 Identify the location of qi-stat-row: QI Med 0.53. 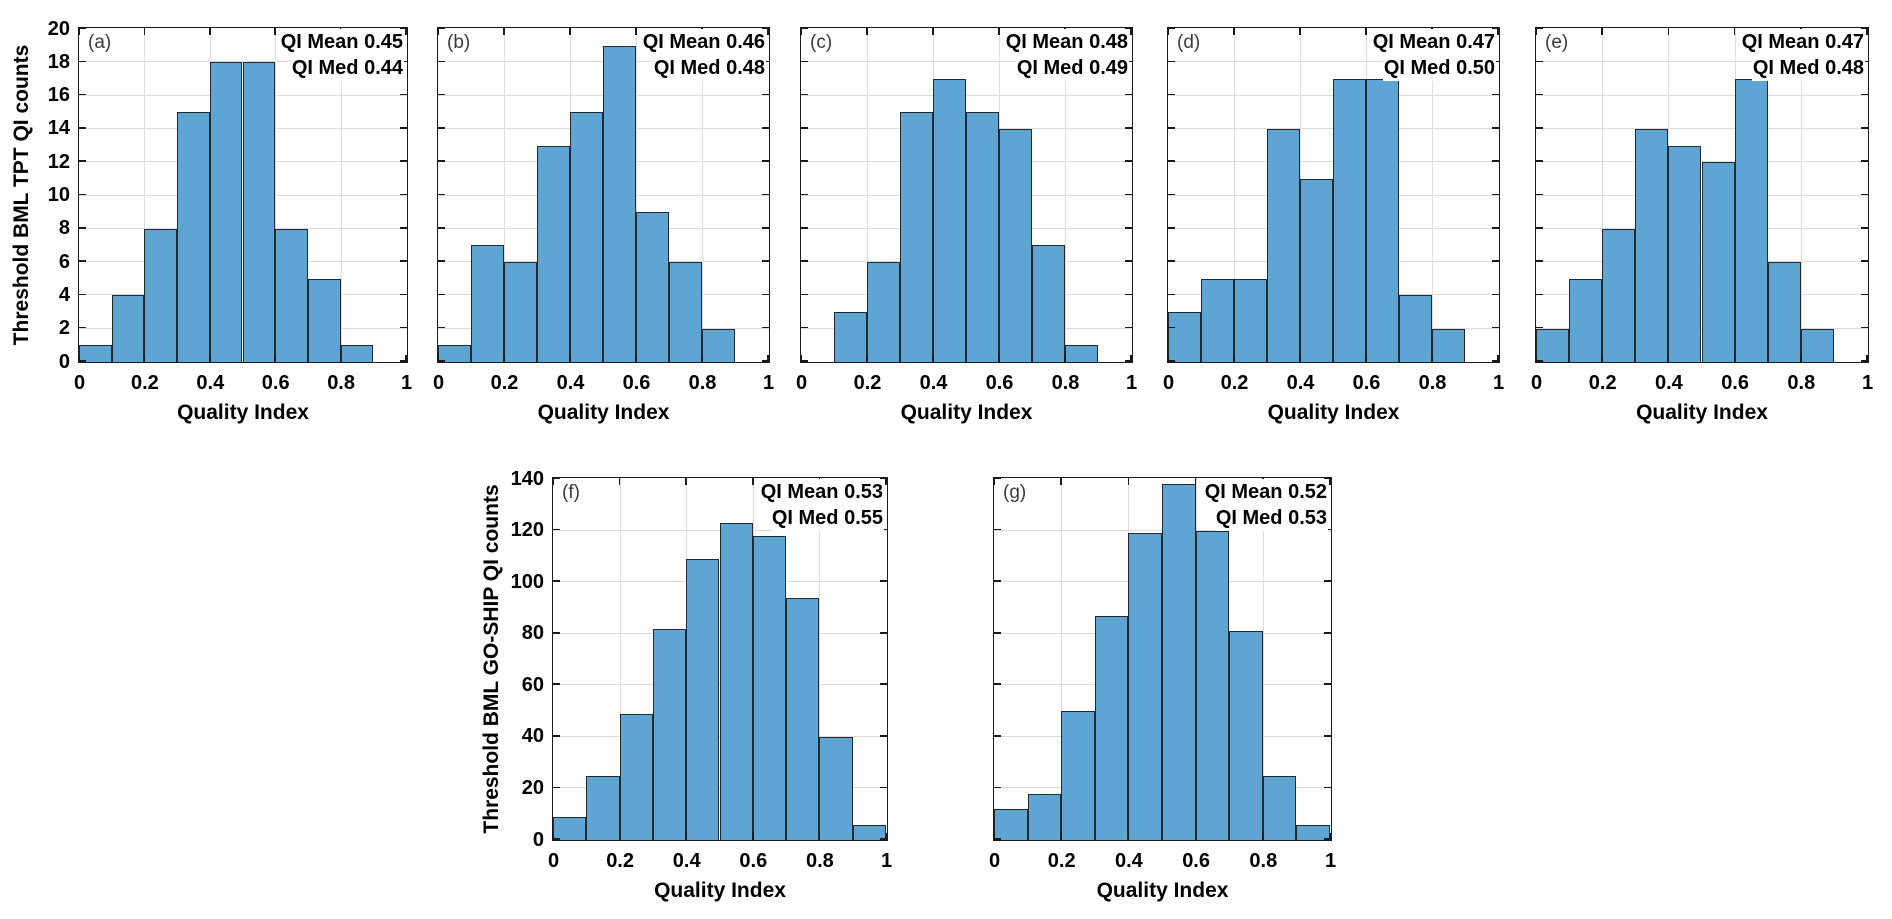
(1266, 518).